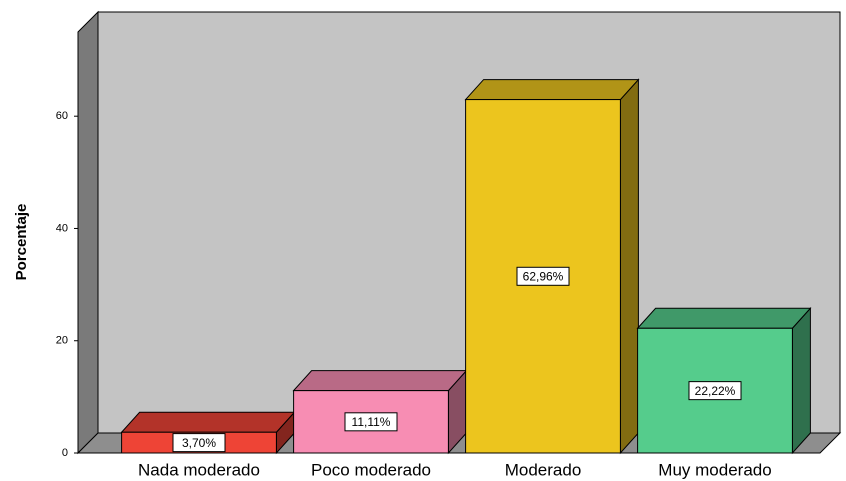 Image resolution: width=846 pixels, height=481 pixels. I want to click on x-tick-label: Moderado, so click(543, 469).